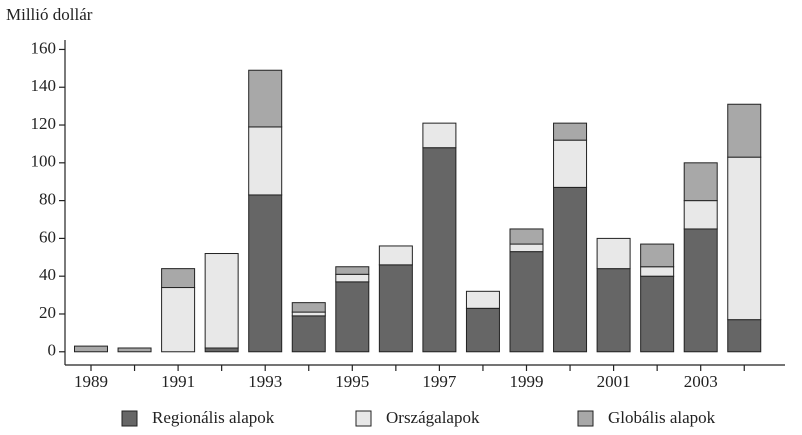 The image size is (802, 435). Describe the element at coordinates (265, 381) in the screenshot. I see `x-tick-label: 1993` at that location.